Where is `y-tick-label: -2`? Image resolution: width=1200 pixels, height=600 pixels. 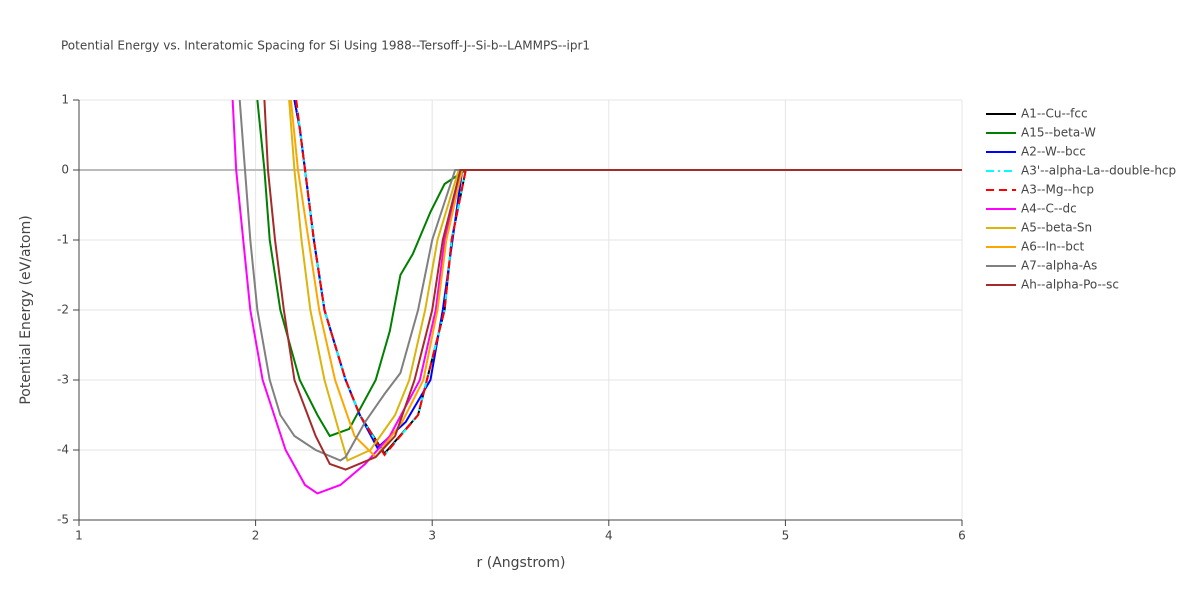
y-tick-label: -2 is located at coordinates (63, 310).